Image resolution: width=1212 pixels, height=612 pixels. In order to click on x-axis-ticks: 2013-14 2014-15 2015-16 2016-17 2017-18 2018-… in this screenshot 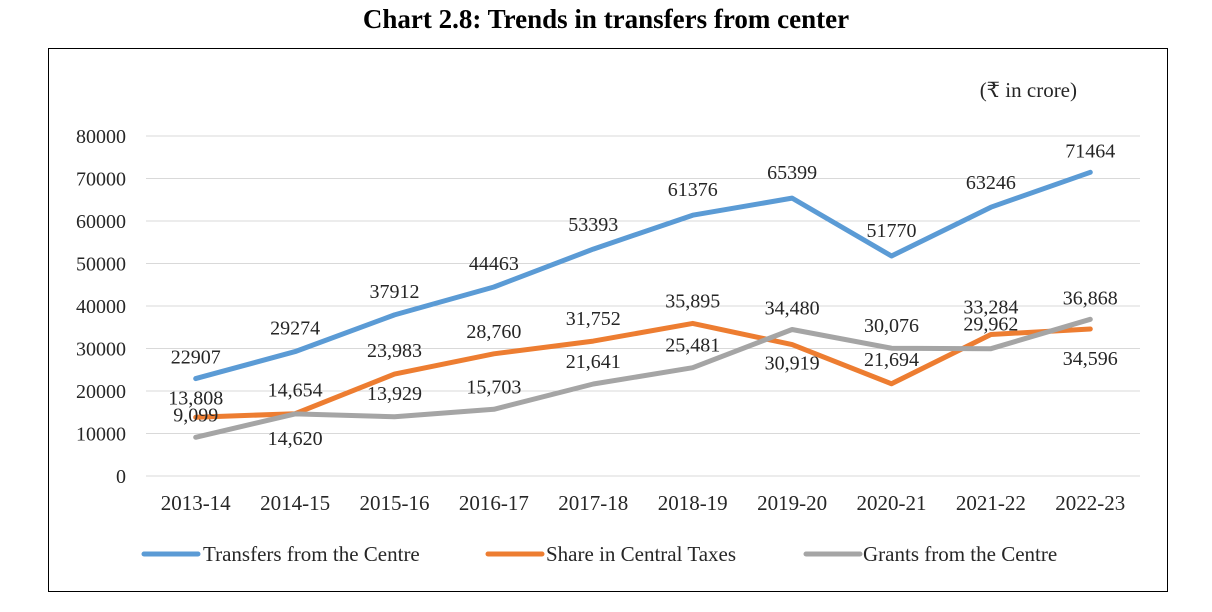, I will do `click(643, 503)`.